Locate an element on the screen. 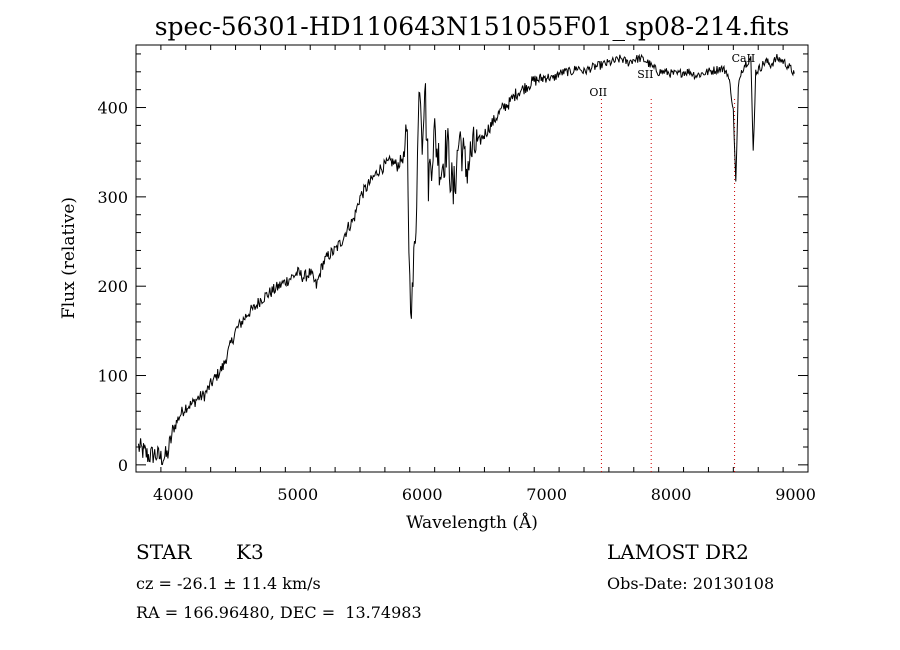 This screenshot has width=900, height=650. y-axis-label: Flux (relative) is located at coordinates (69, 258).